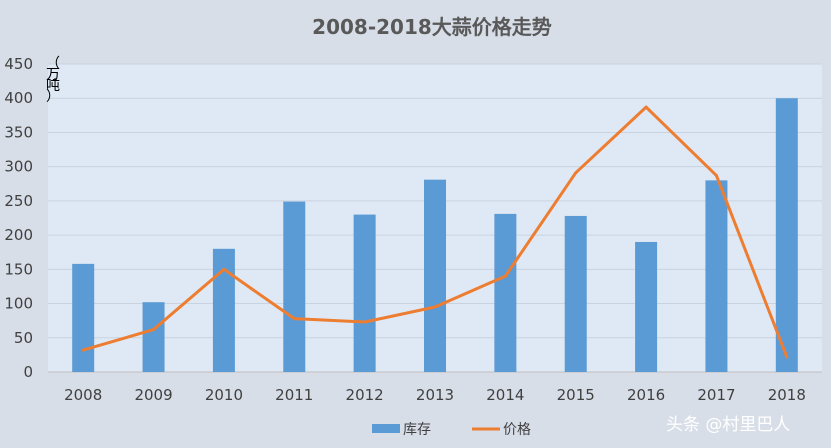  What do you see at coordinates (83, 350) in the screenshot?
I see `price-point-2008` at bounding box center [83, 350].